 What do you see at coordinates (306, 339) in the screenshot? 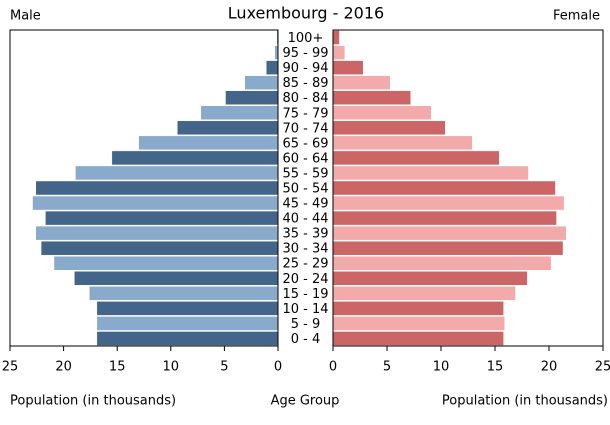
I see `category-label: 0 - 4` at bounding box center [306, 339].